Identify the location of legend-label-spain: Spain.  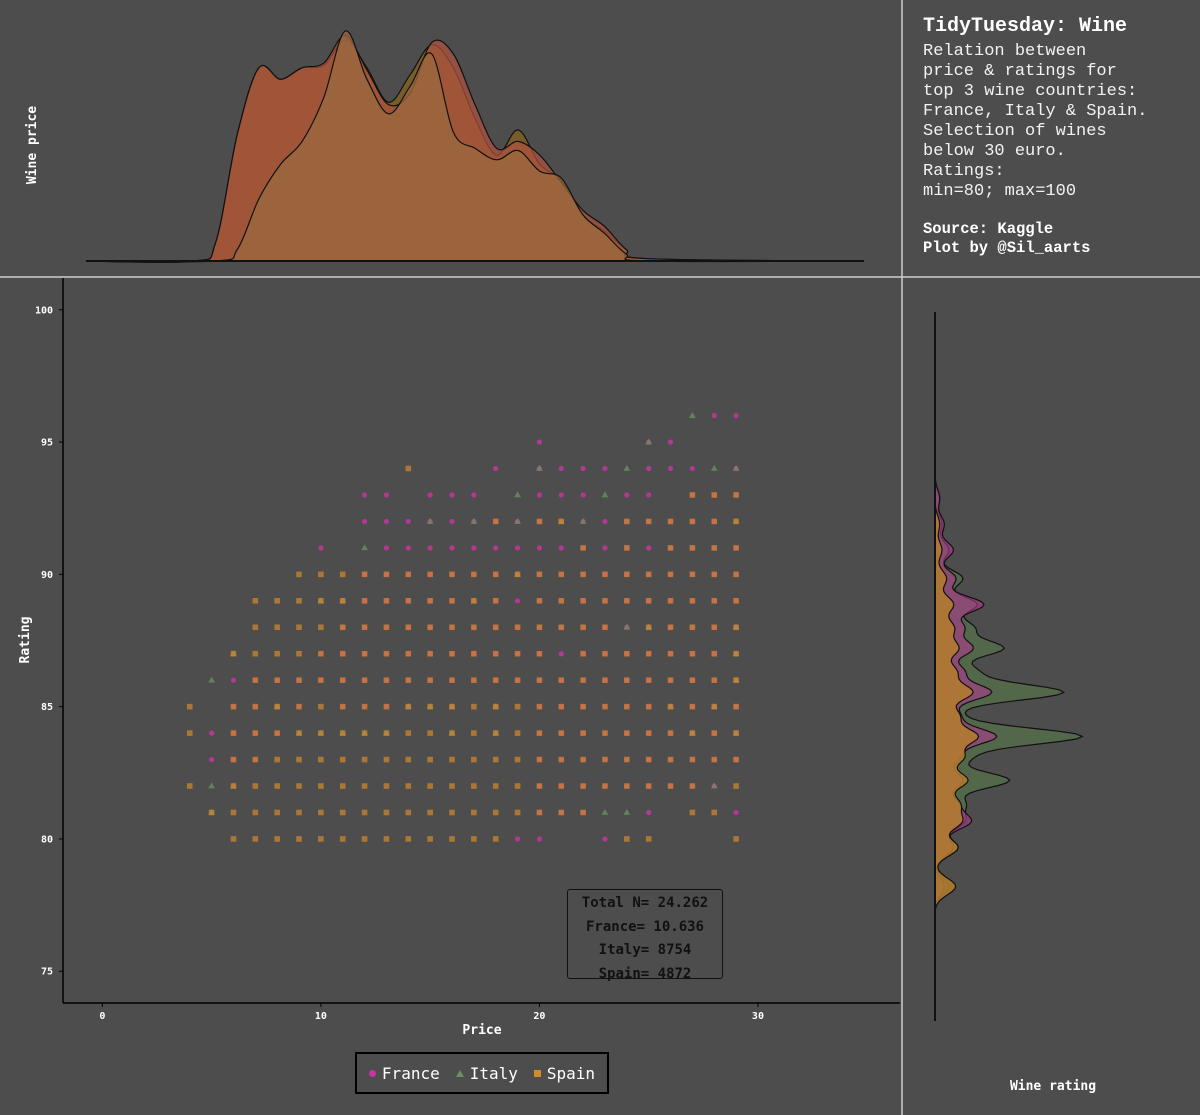
(571, 1073).